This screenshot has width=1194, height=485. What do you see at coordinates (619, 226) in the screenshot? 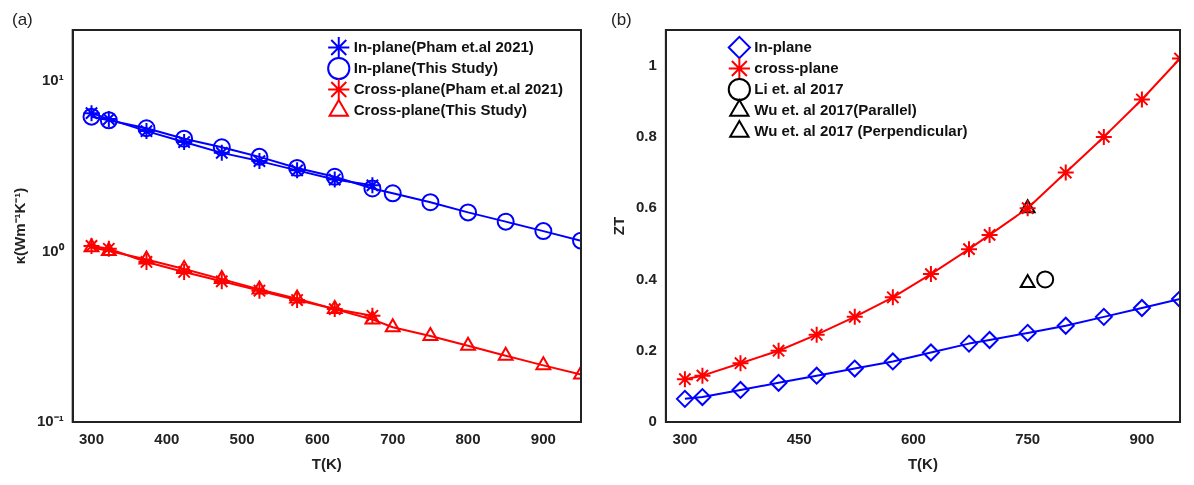
I see `y-axis-title: ZT` at bounding box center [619, 226].